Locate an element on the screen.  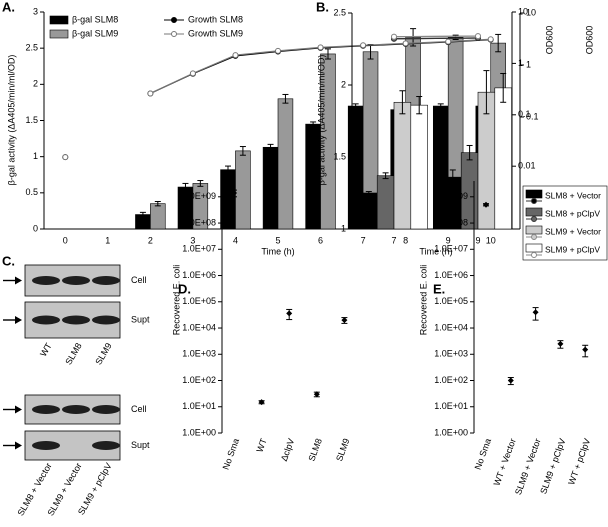
tick-label: 1.5 is located at coordinates (339, 156).